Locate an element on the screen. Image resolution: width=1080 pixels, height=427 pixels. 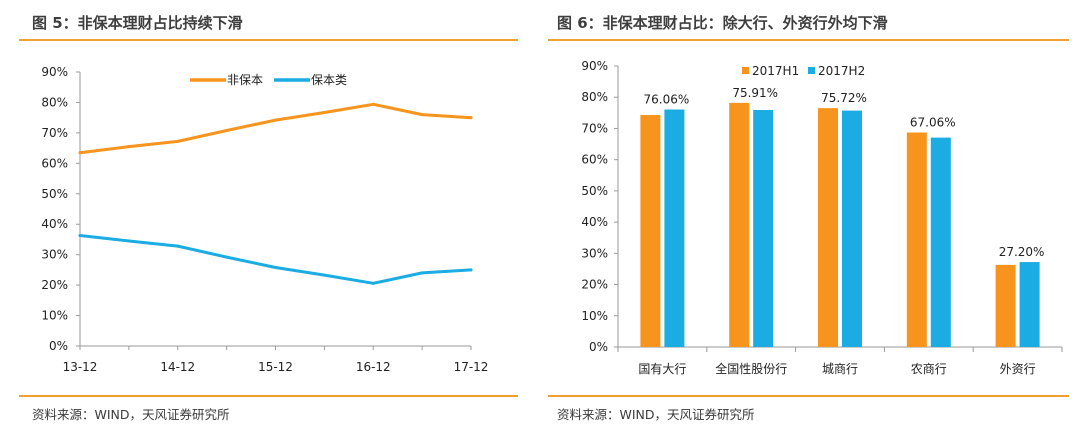
figure-5-top-rule is located at coordinates (268, 40).